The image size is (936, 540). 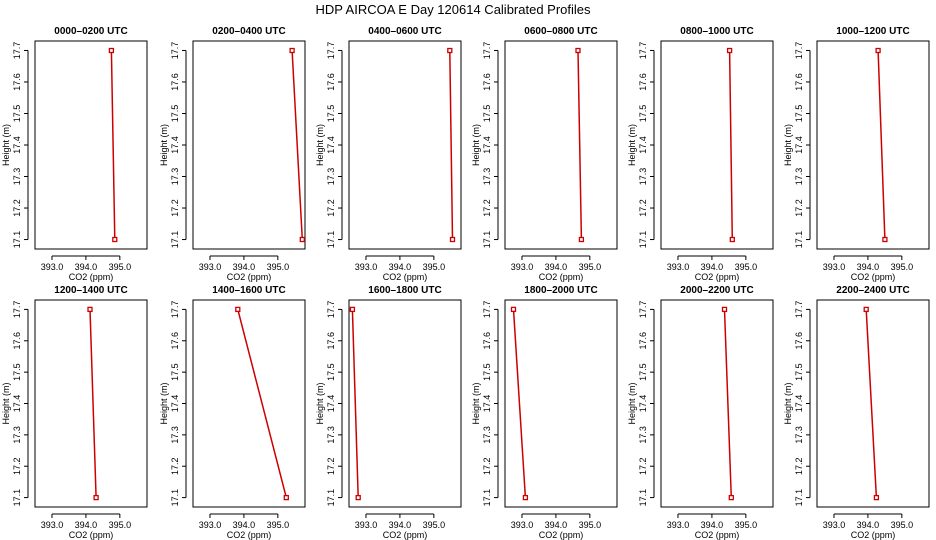 What do you see at coordinates (404, 290) in the screenshot?
I see `panel-title: 1600–1800 UTC` at bounding box center [404, 290].